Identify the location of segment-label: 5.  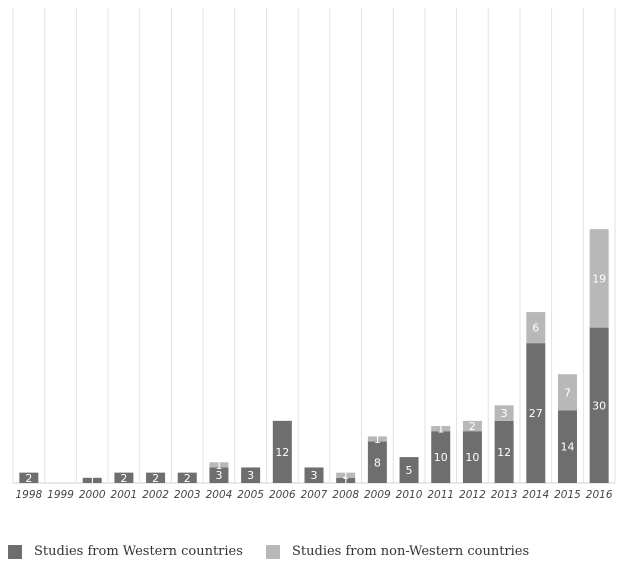
(409, 470).